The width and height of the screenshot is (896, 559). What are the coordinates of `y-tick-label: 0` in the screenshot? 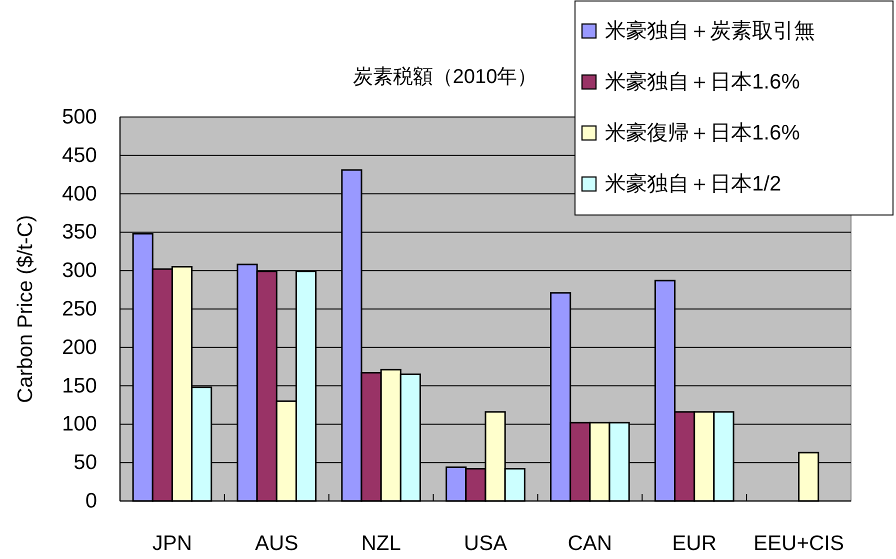 It's located at (91, 501).